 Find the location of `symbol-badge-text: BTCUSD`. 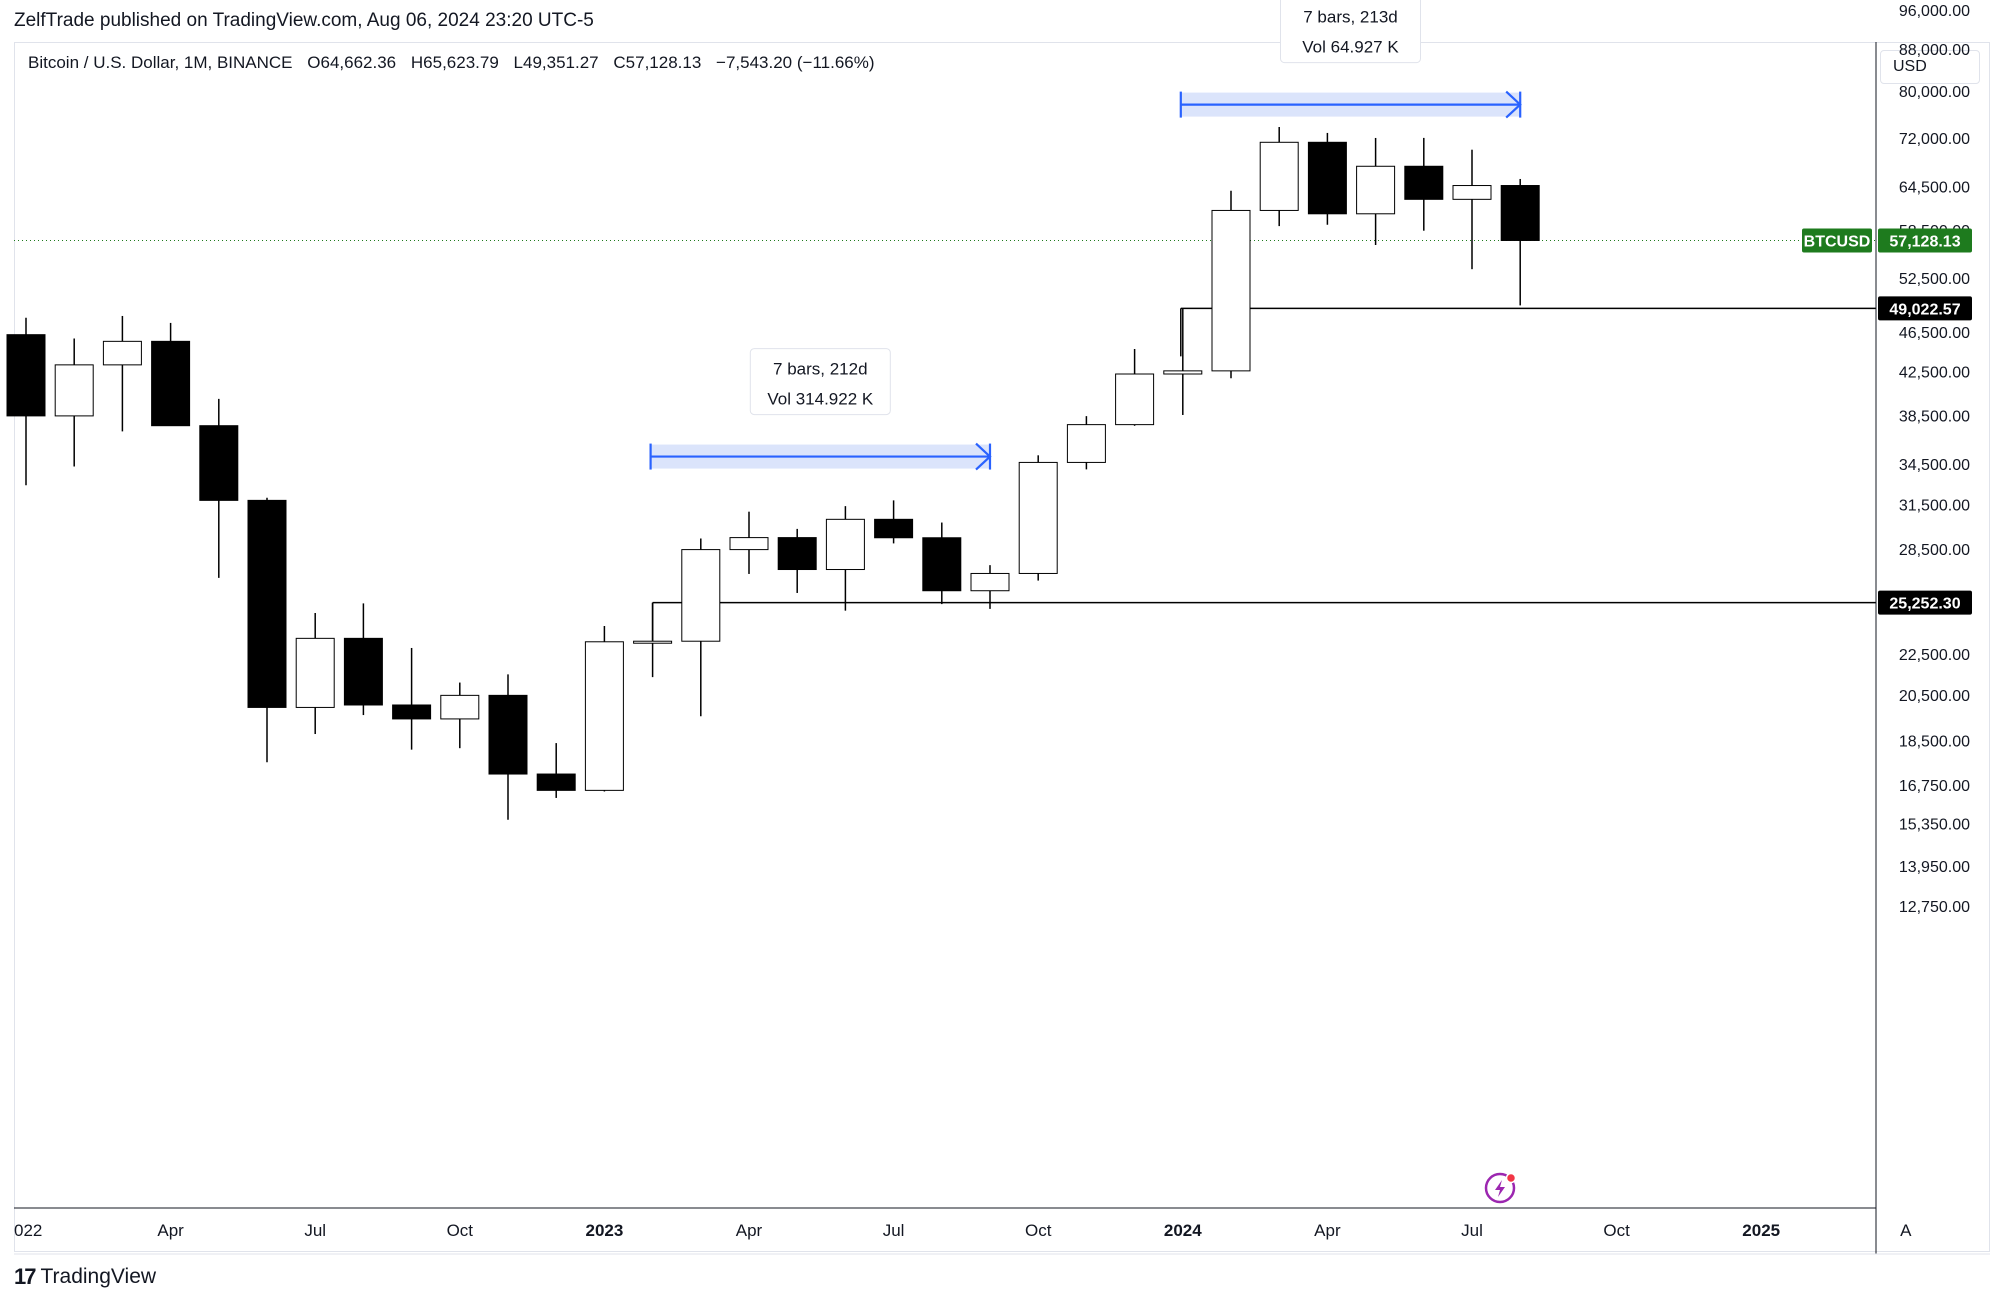

symbol-badge-text: BTCUSD is located at coordinates (1837, 241).